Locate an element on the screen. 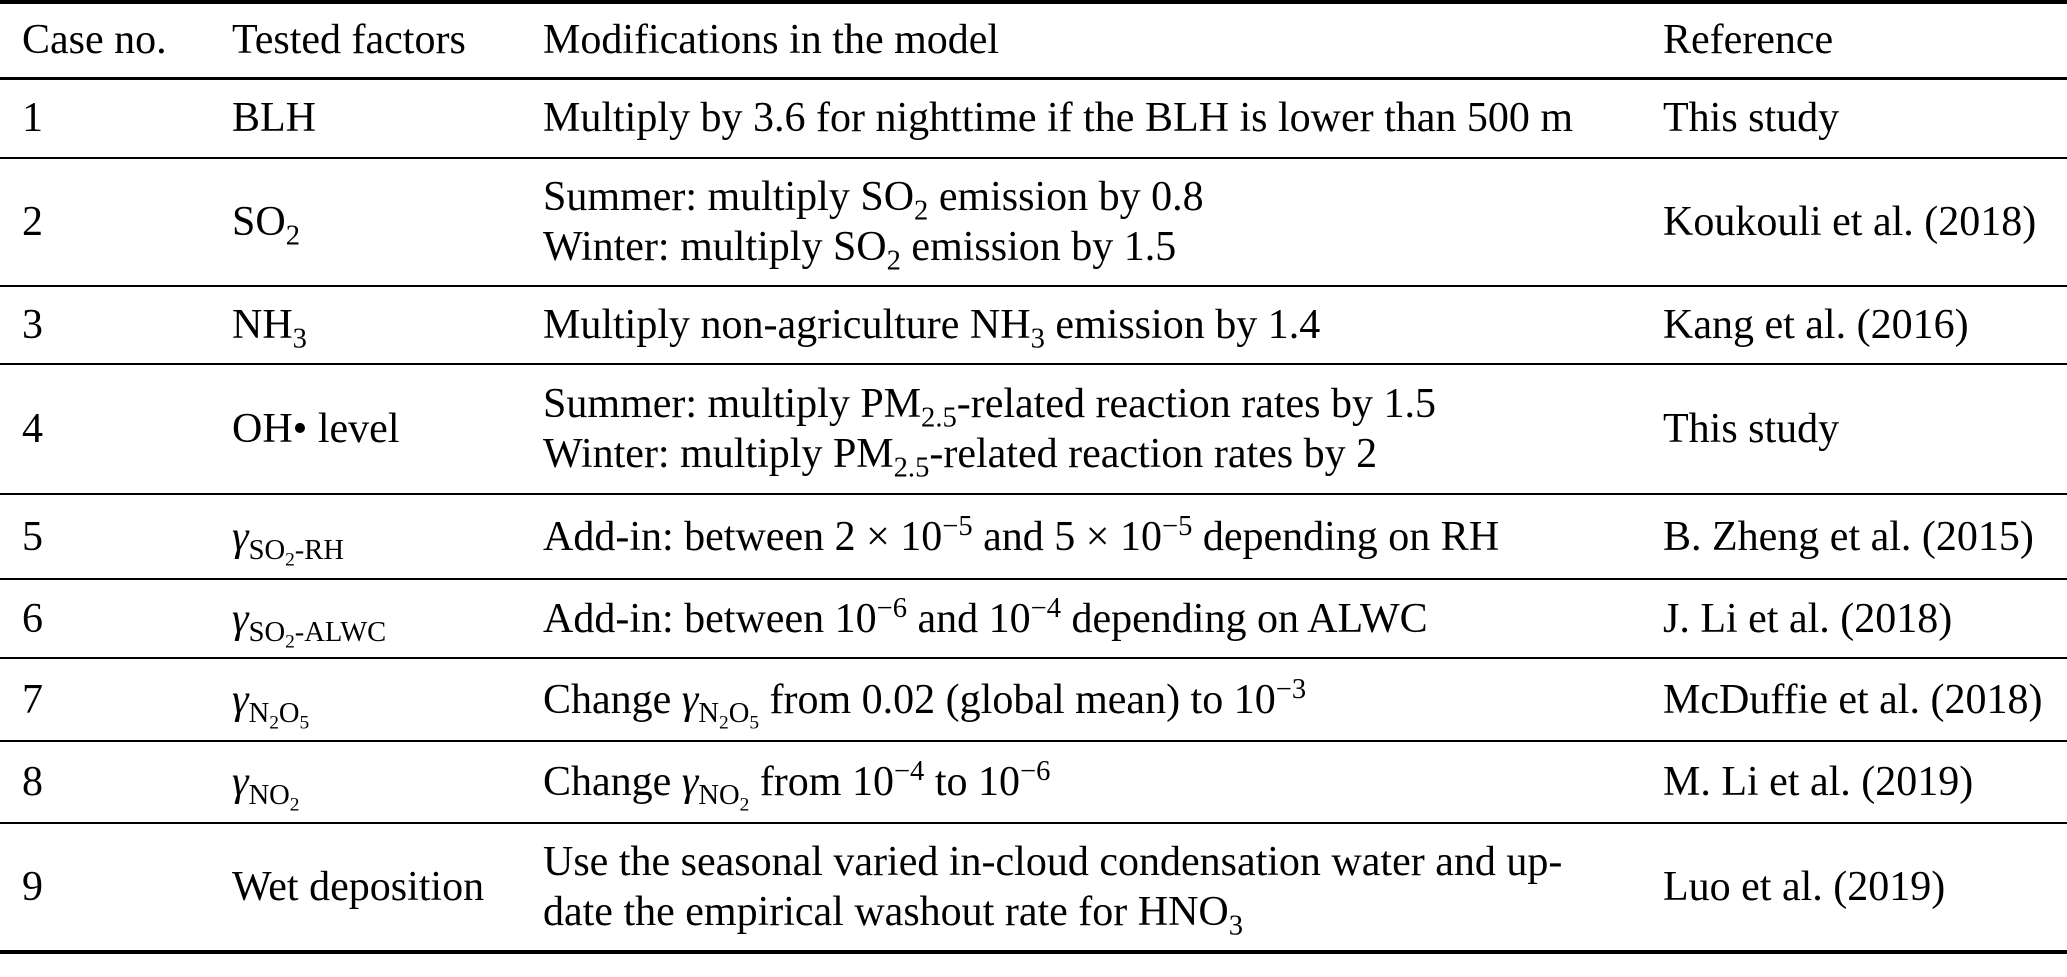 The image size is (2067, 977). case-no-cell: 8 is located at coordinates (32, 782).